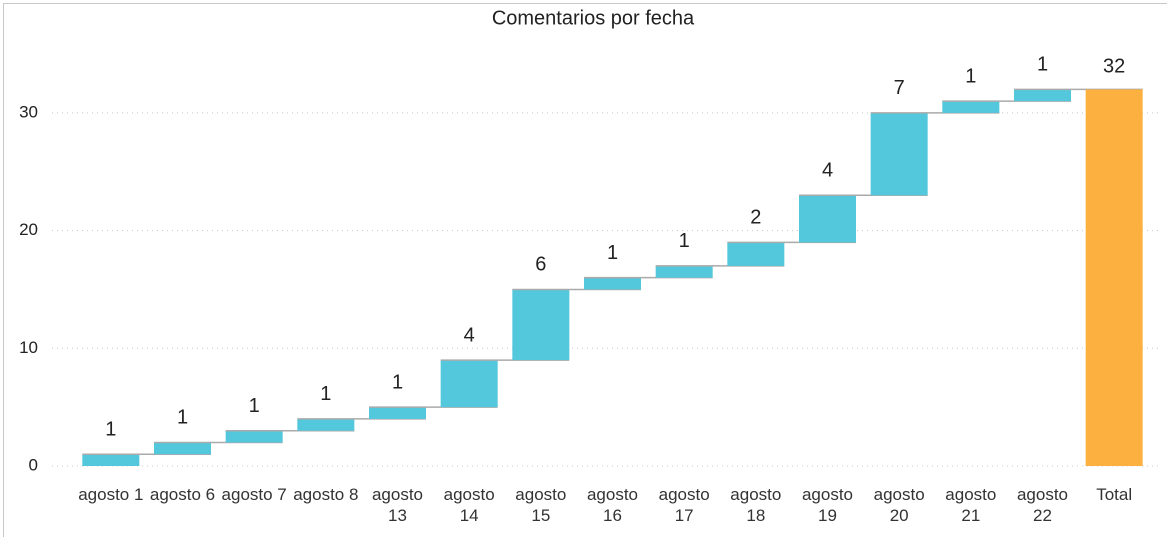  I want to click on x-tick-label: agosto 20, so click(899, 505).